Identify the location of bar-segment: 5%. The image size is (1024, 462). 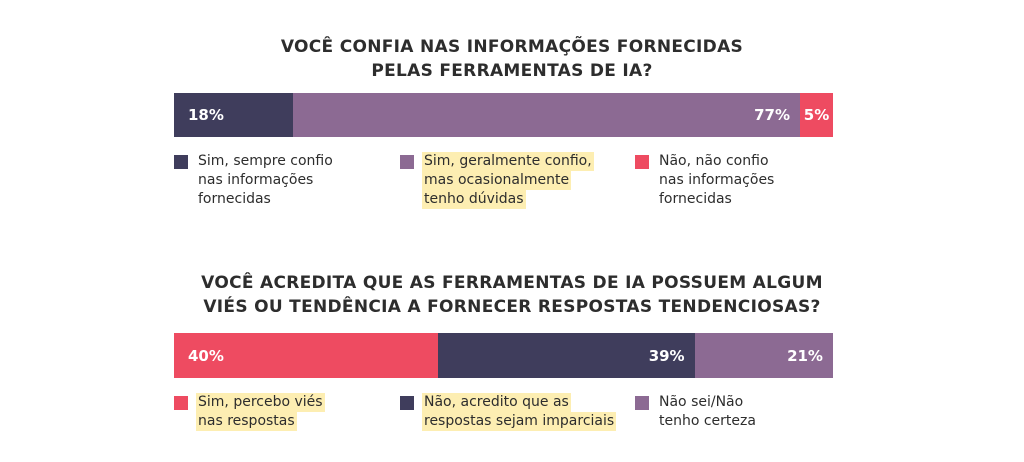
(816, 115).